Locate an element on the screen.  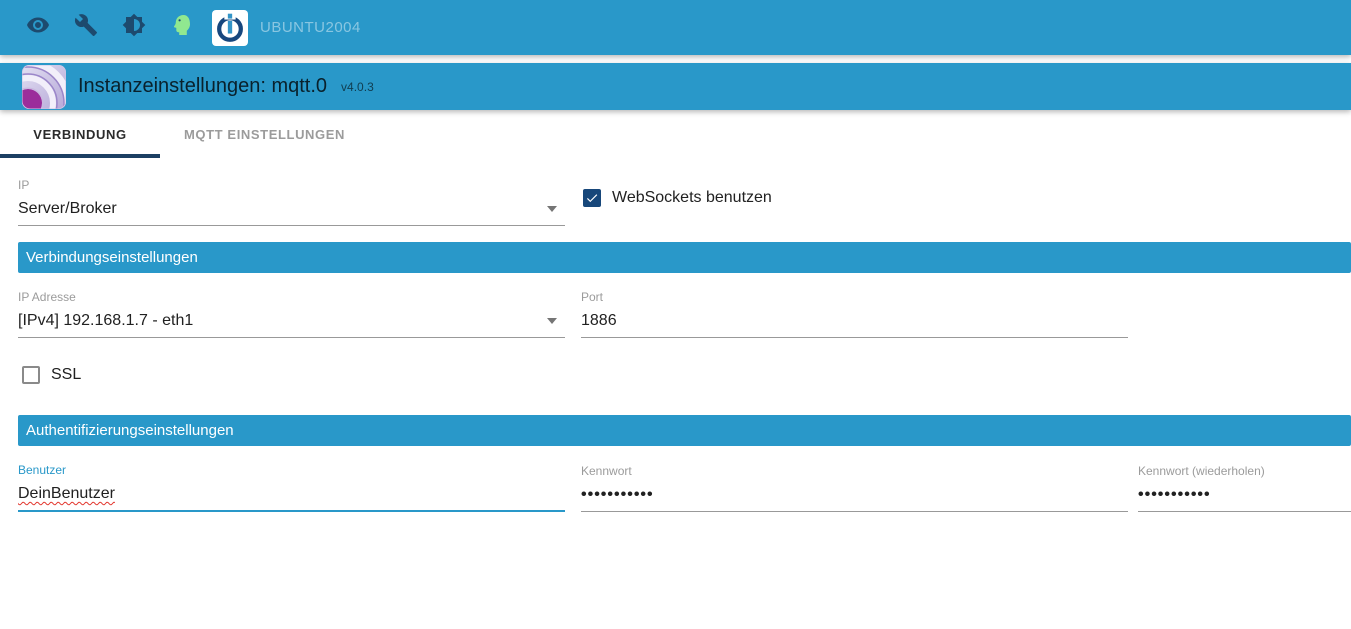
password-repeat-value: ••••••••••• is located at coordinates (1174, 494).